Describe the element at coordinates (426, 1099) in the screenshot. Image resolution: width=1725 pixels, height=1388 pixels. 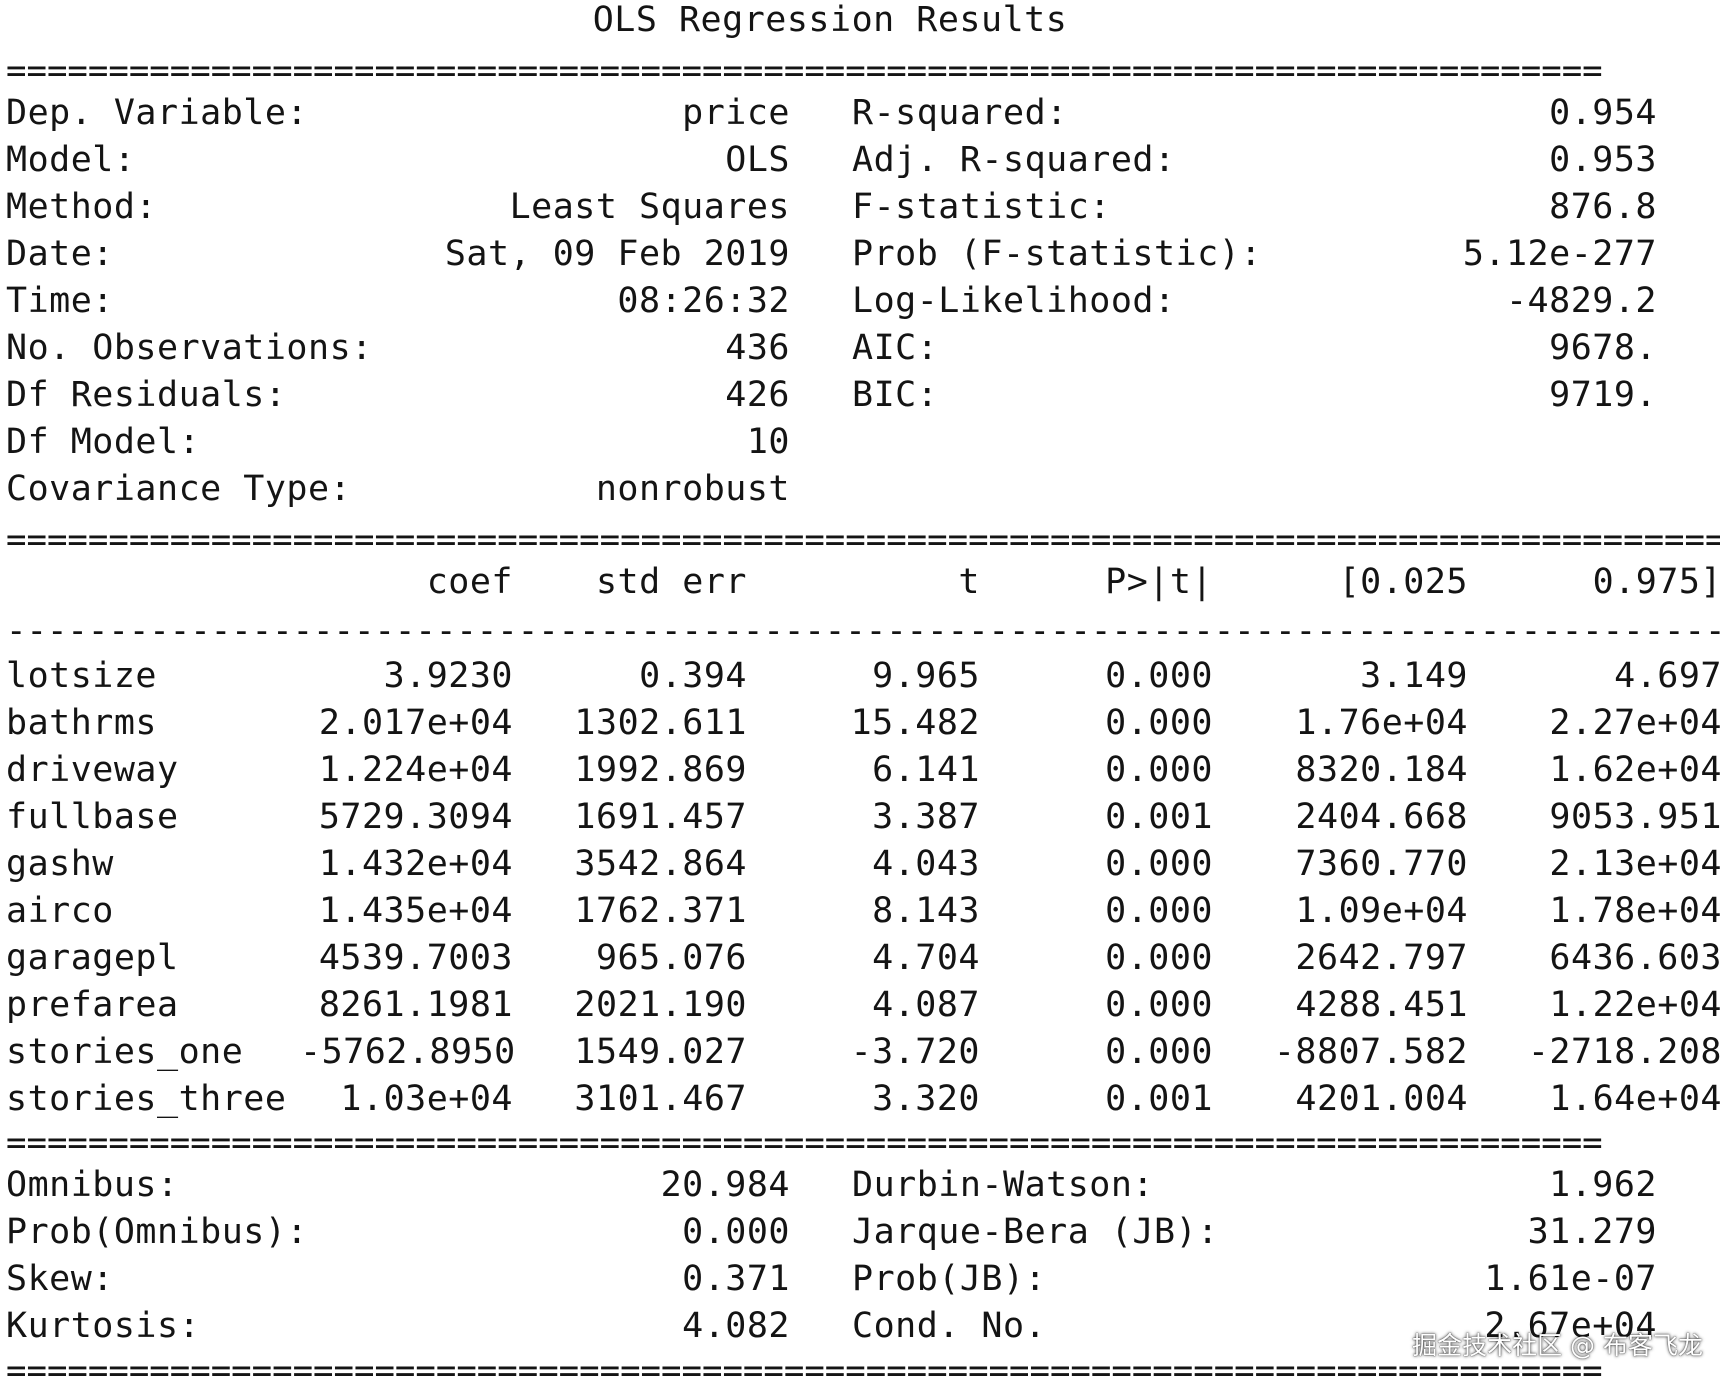
I see `coef-cell: 1.03e+04` at that location.